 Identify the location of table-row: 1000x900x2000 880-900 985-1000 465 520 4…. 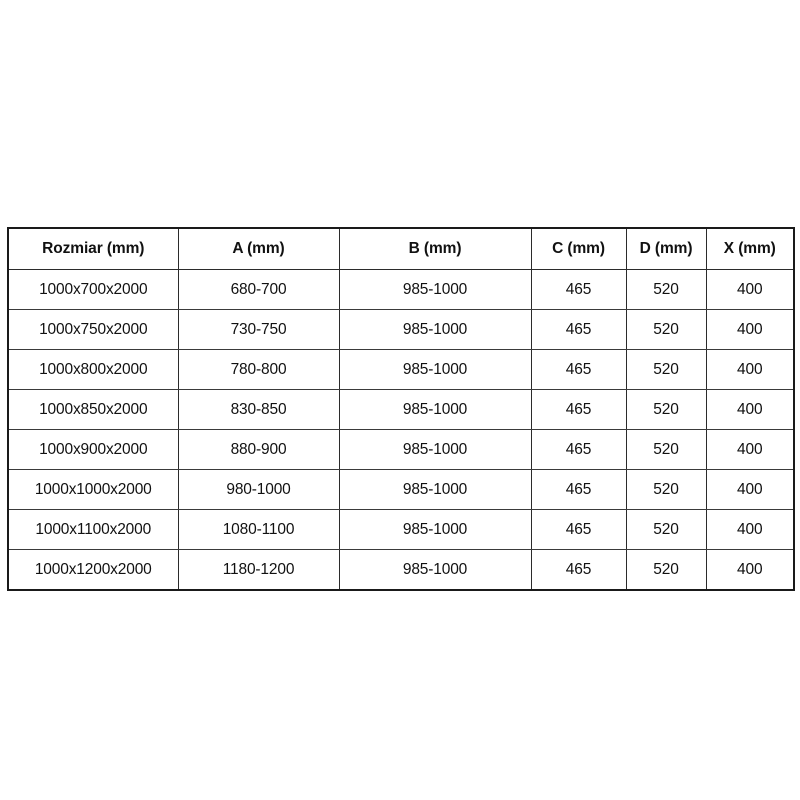
(401, 449).